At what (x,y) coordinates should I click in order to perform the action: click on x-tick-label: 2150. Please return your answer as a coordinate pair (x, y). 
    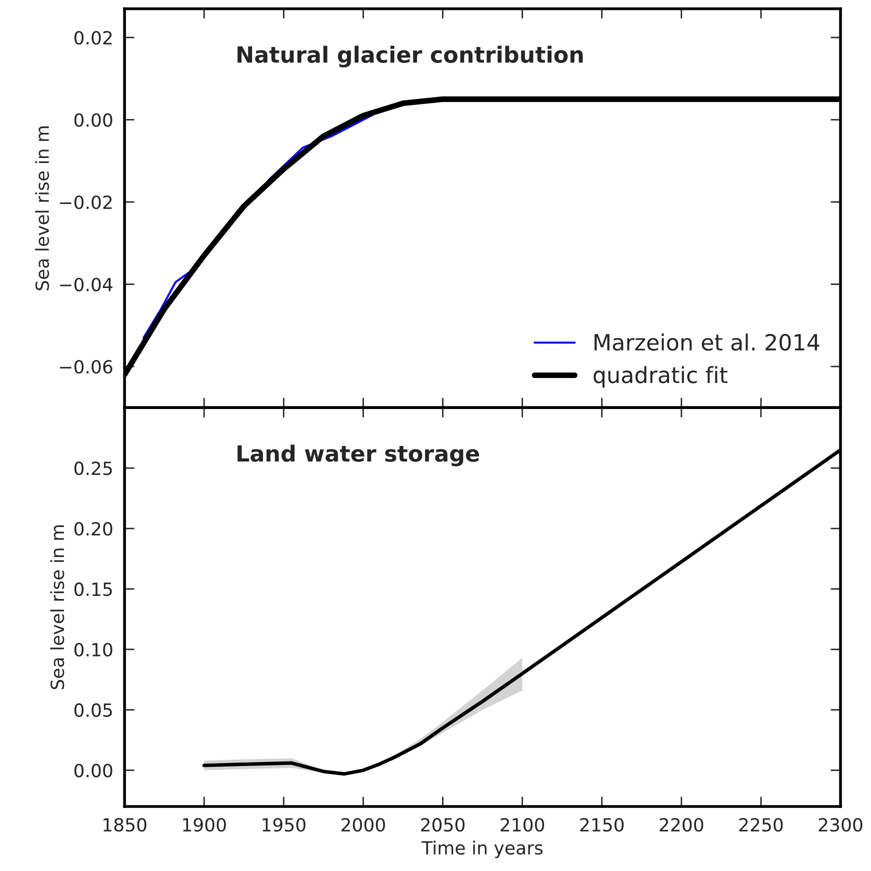
    Looking at the image, I should click on (602, 825).